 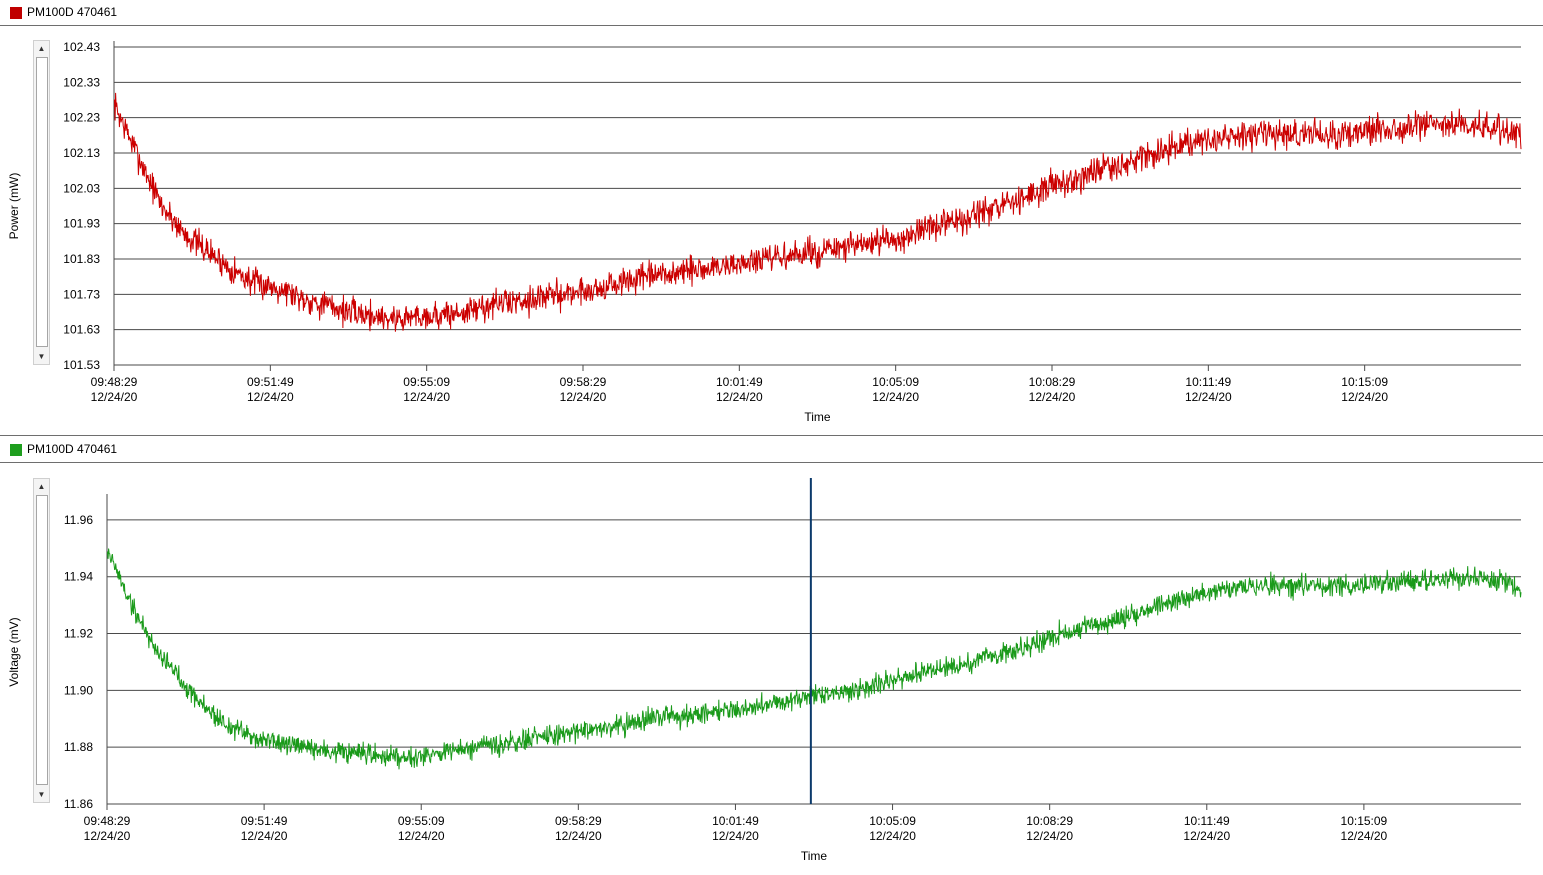 What do you see at coordinates (771, 435) in the screenshot?
I see `panel-divider` at bounding box center [771, 435].